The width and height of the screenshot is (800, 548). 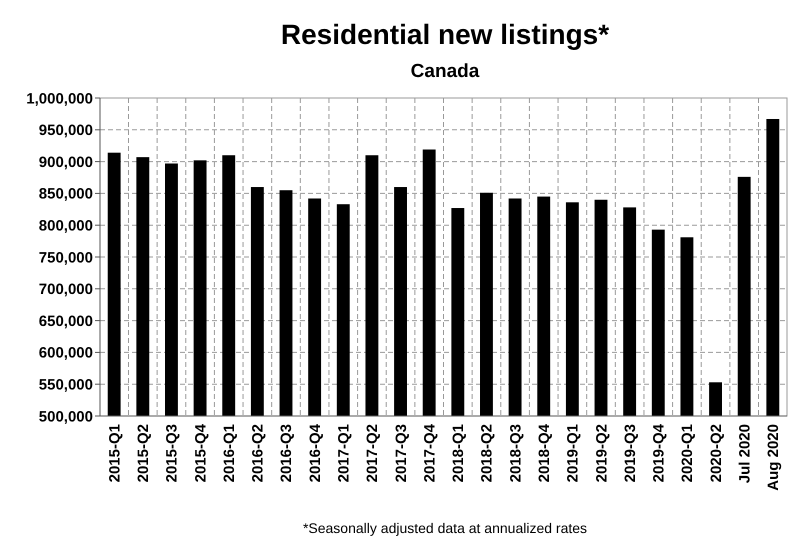 What do you see at coordinates (344, 453) in the screenshot?
I see `x-tick-label: 2017-Q1` at bounding box center [344, 453].